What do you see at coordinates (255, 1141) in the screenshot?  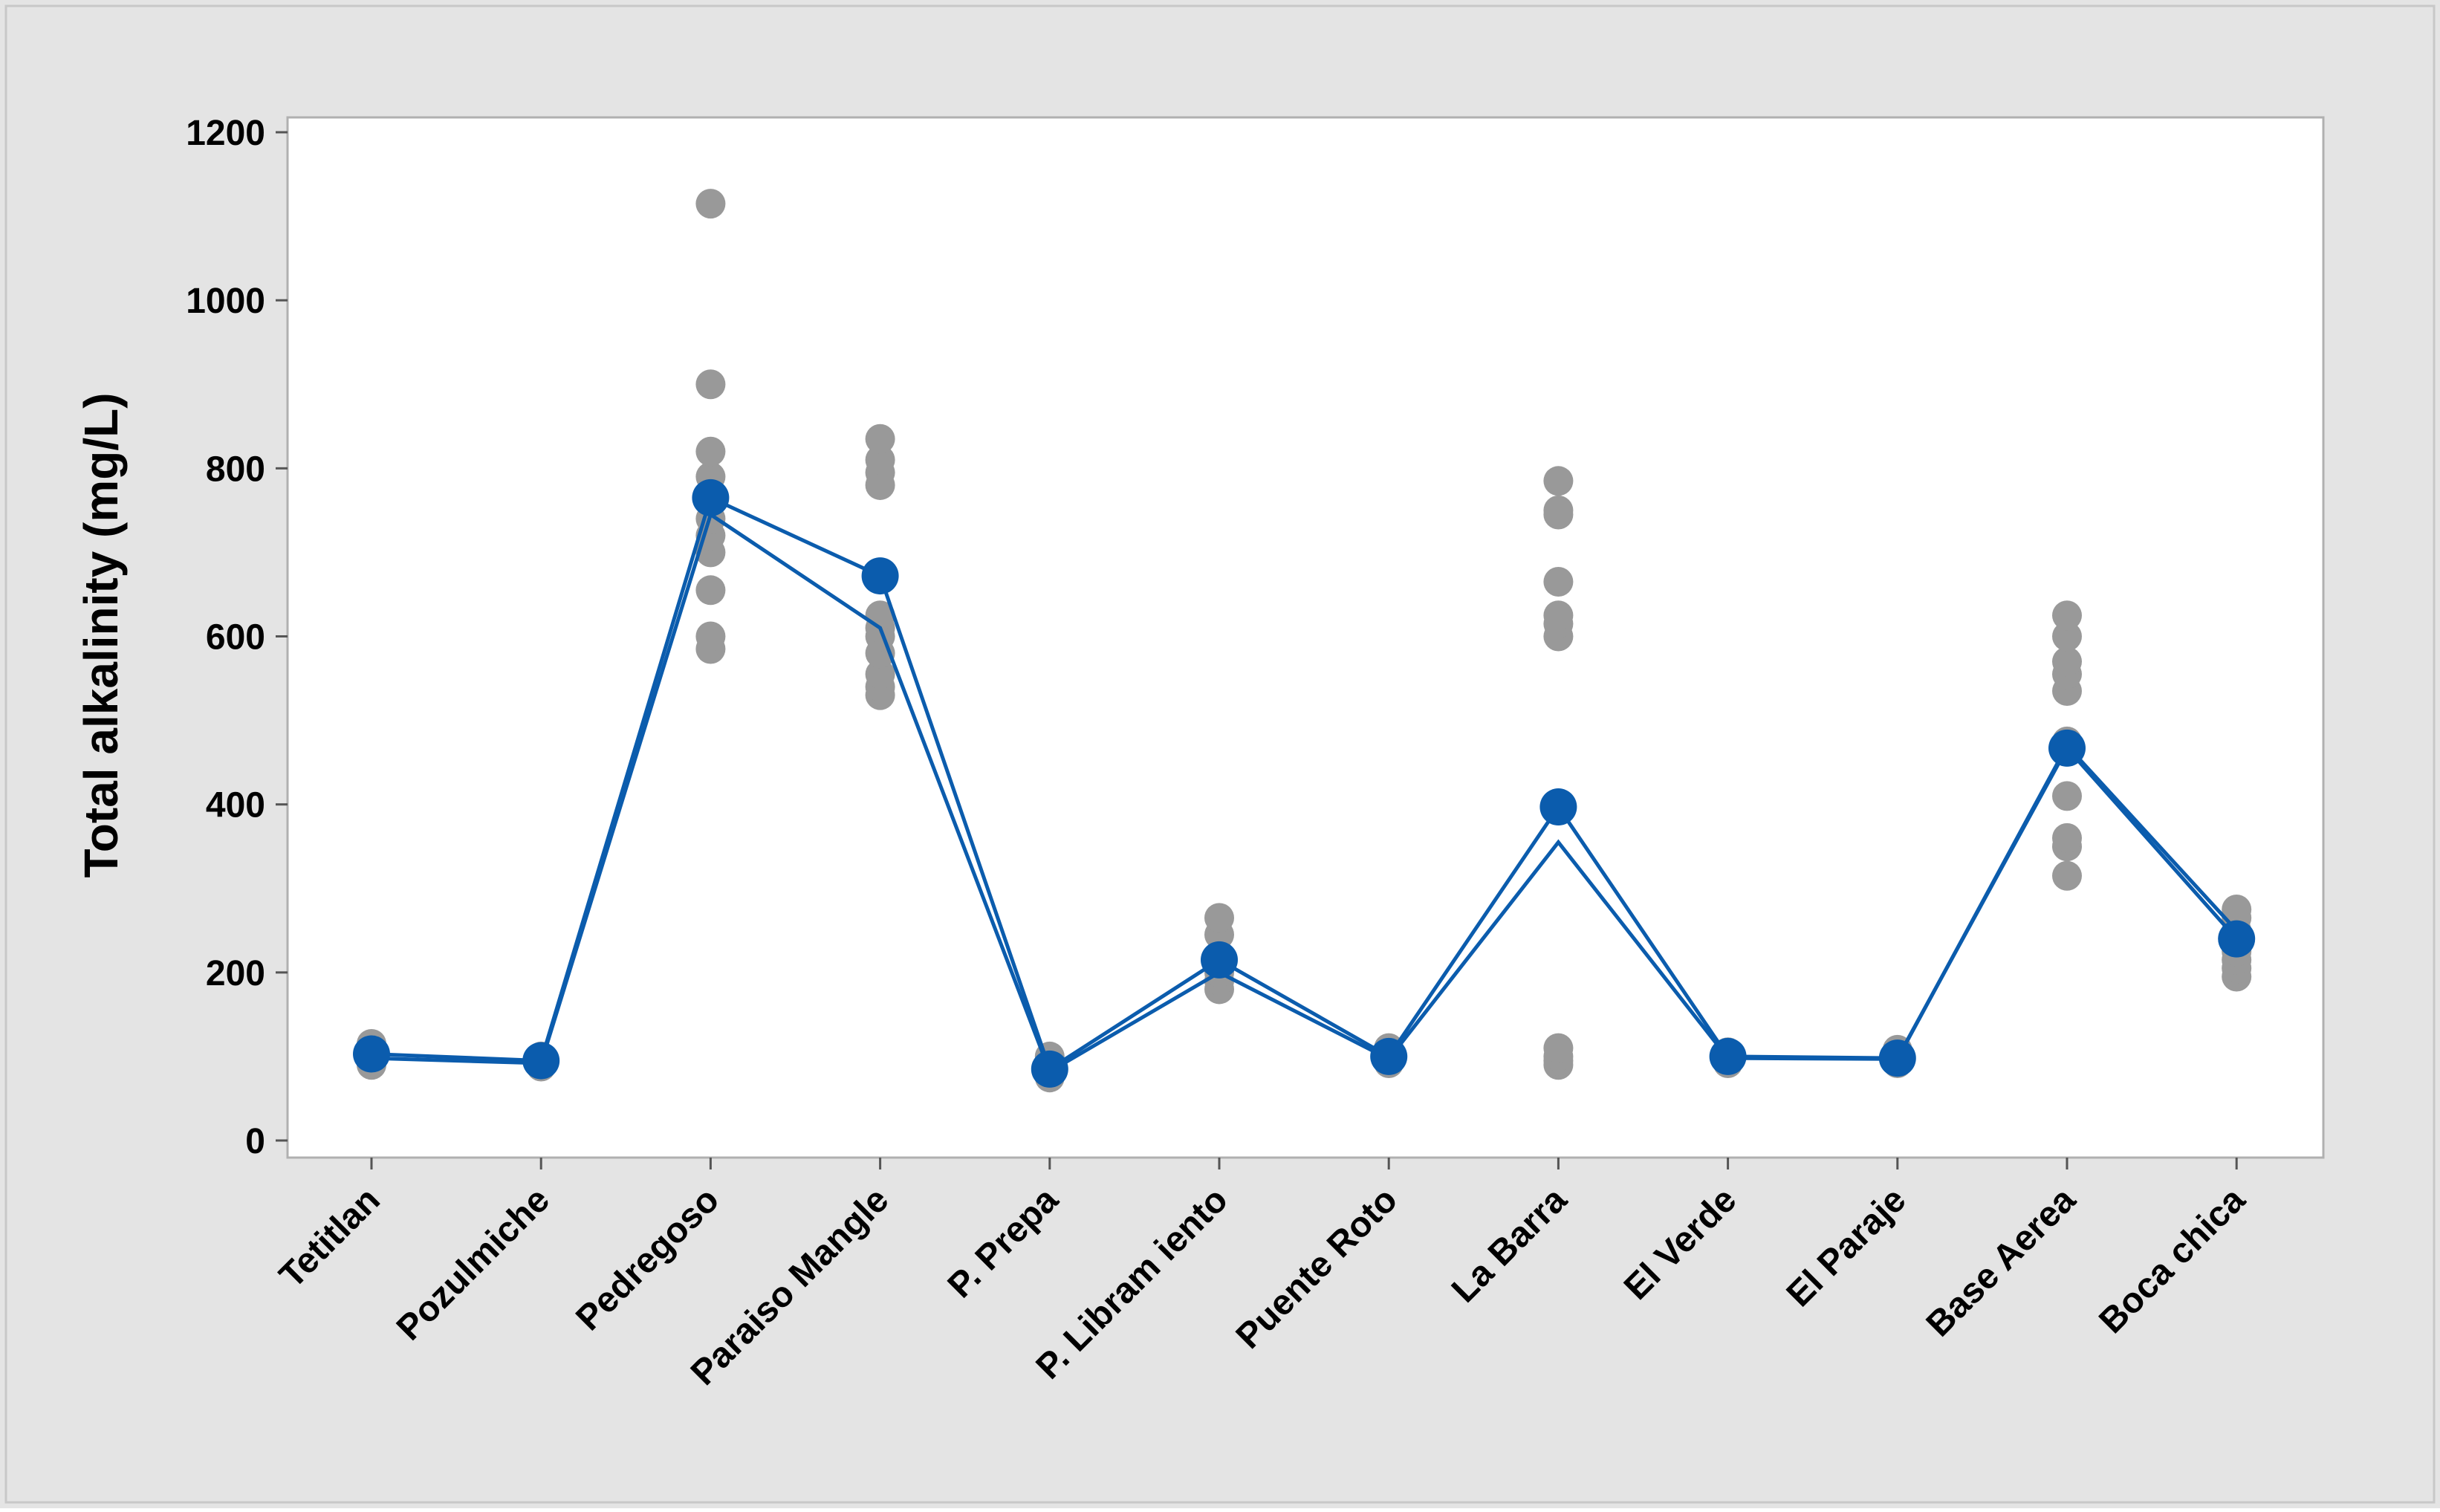 I see `y-tick-label: 0` at bounding box center [255, 1141].